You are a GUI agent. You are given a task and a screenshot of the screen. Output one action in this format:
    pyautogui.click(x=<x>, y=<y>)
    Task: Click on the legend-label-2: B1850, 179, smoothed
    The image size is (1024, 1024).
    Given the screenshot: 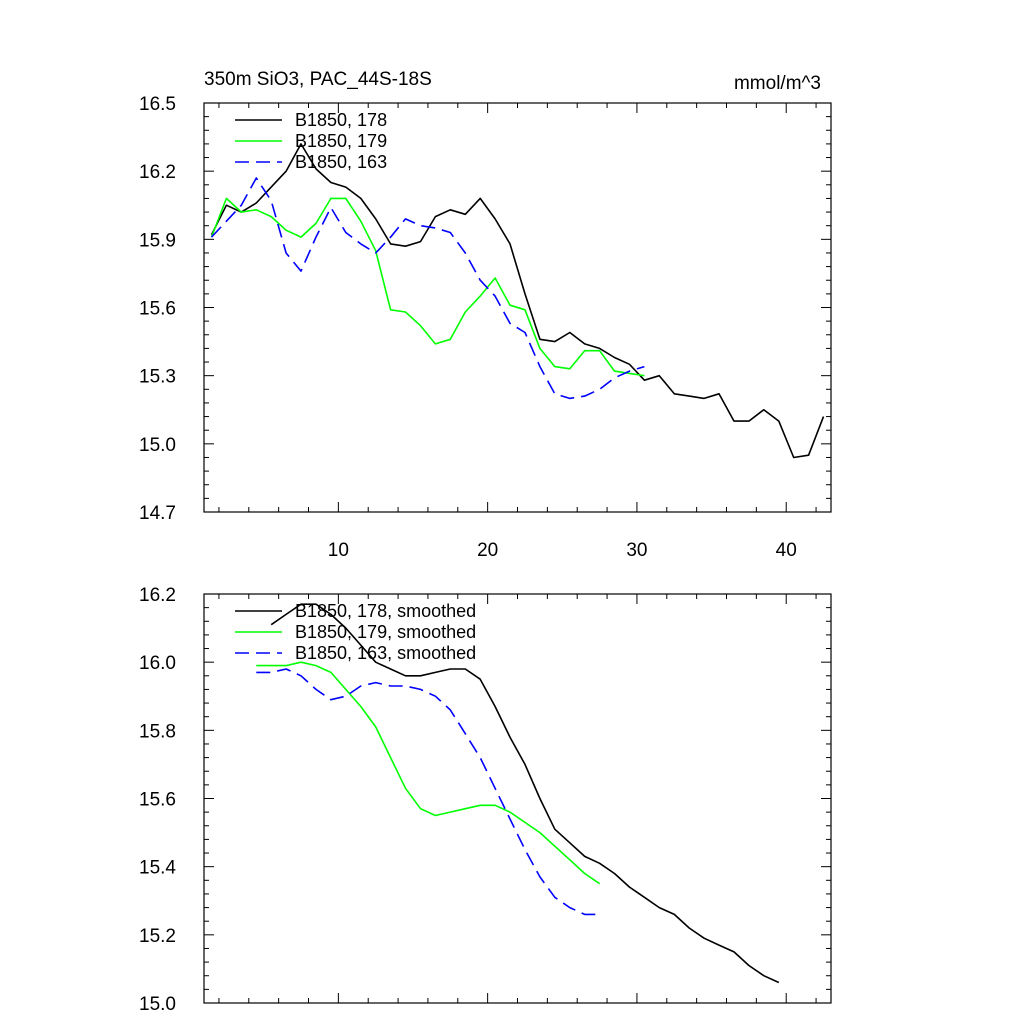 What is the action you would take?
    pyautogui.click(x=385, y=632)
    